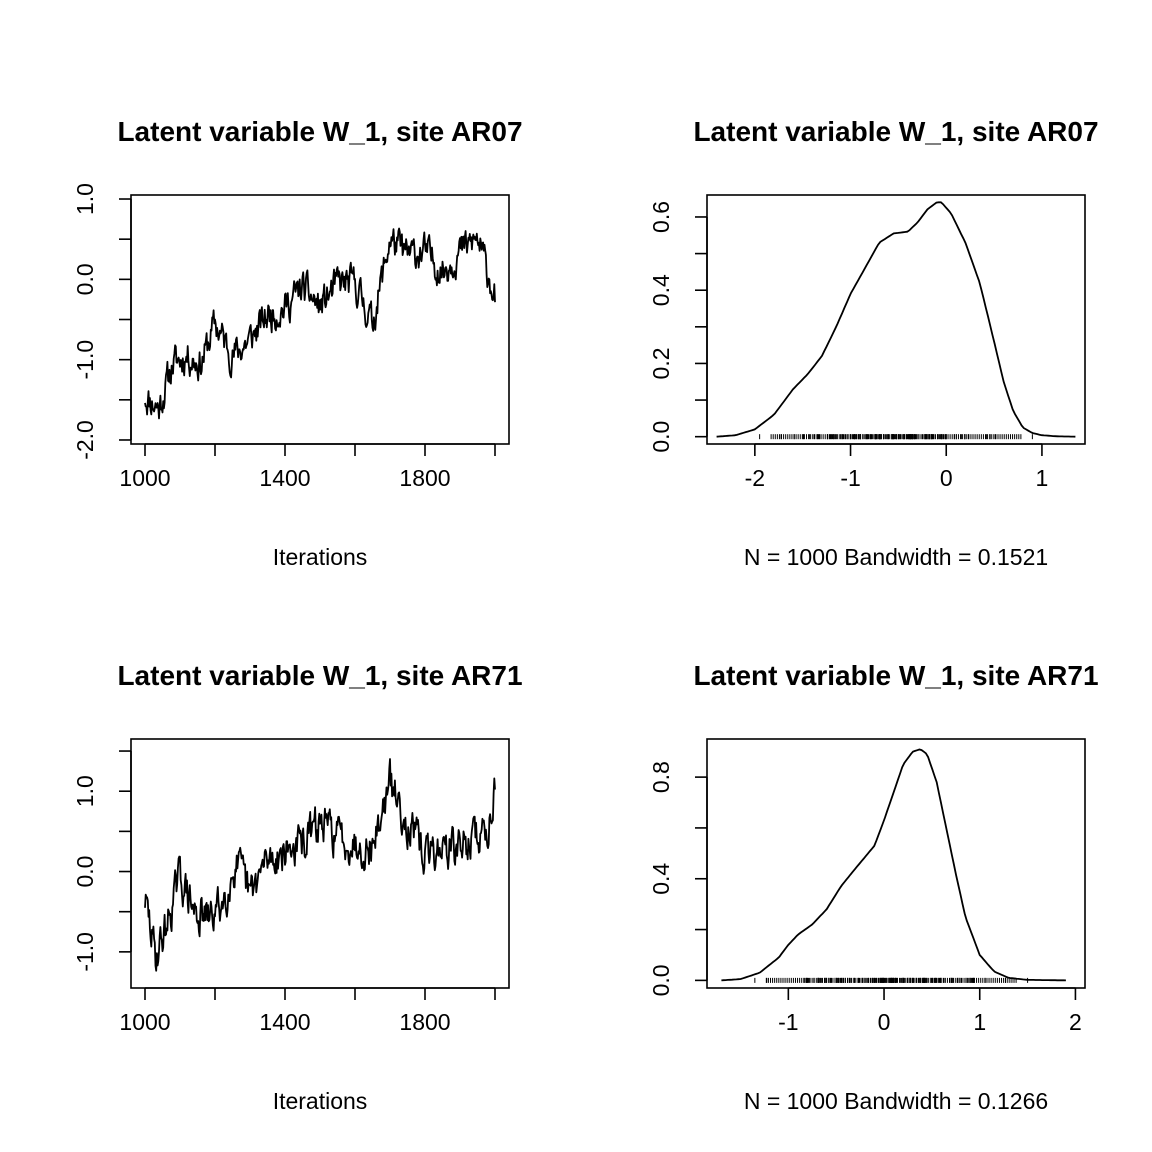  I want to click on x-axis: -2 -1 0 1, so click(897, 467).